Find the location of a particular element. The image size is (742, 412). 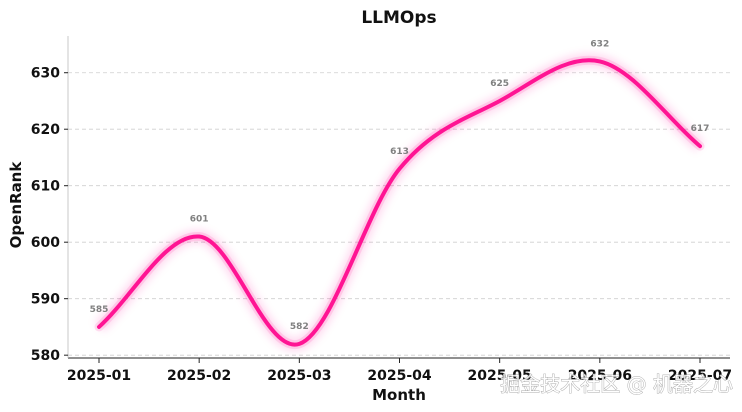

x-tick-label: 2025-02 is located at coordinates (199, 376).